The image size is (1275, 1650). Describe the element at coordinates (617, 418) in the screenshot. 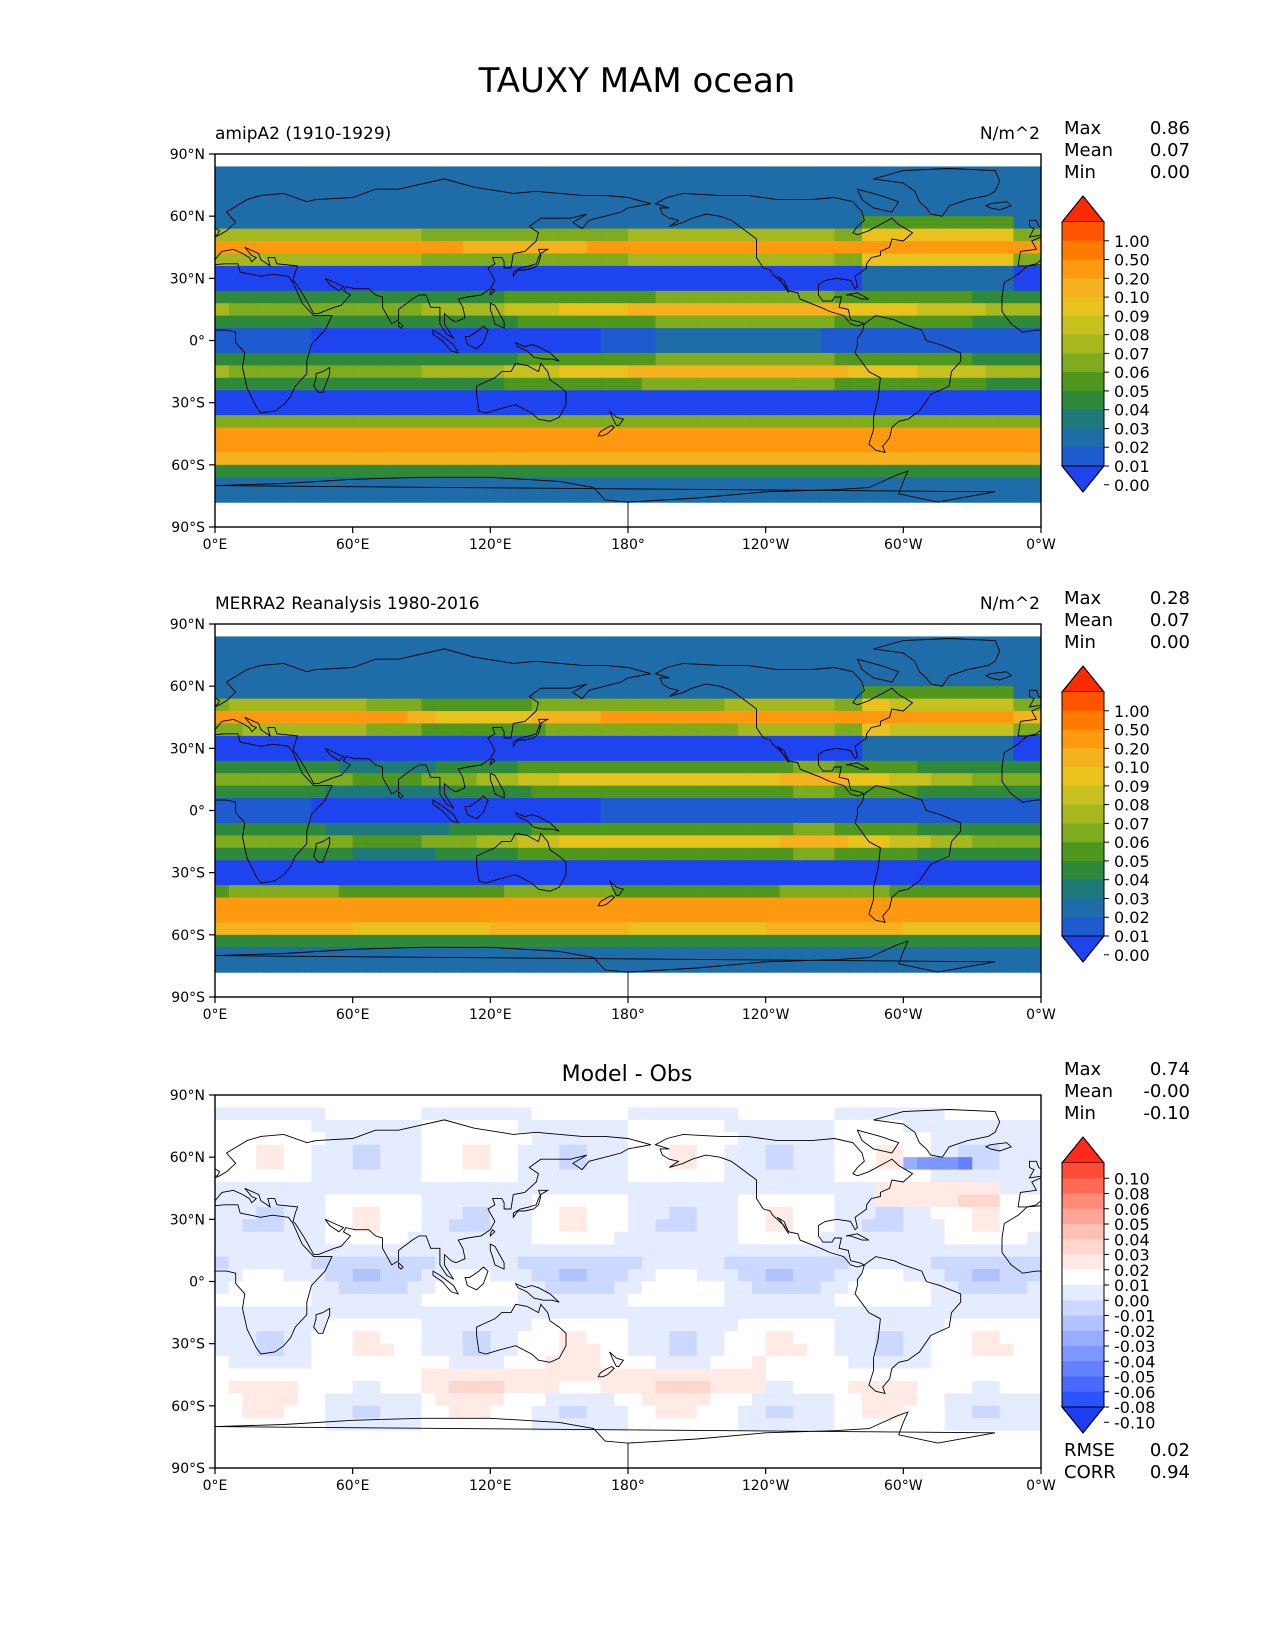

I see `land-newzealand_n` at that location.